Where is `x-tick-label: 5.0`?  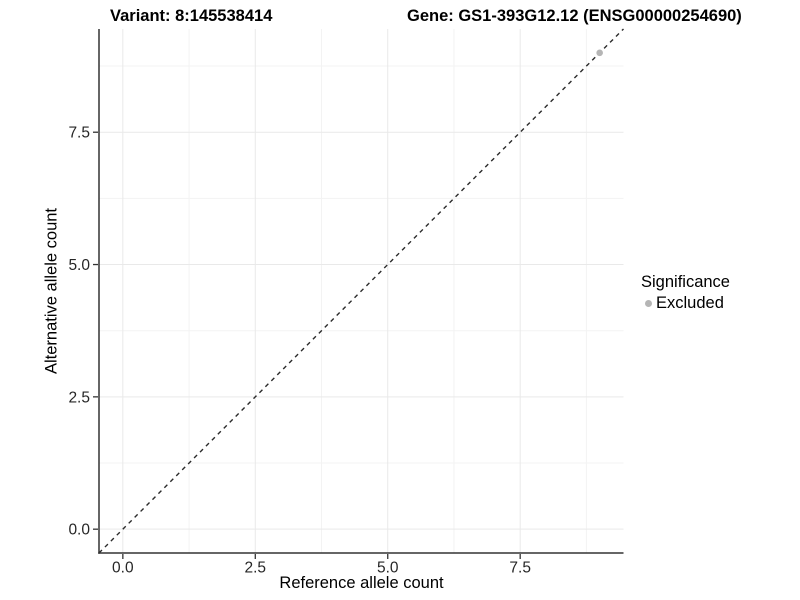 x-tick-label: 5.0 is located at coordinates (388, 568).